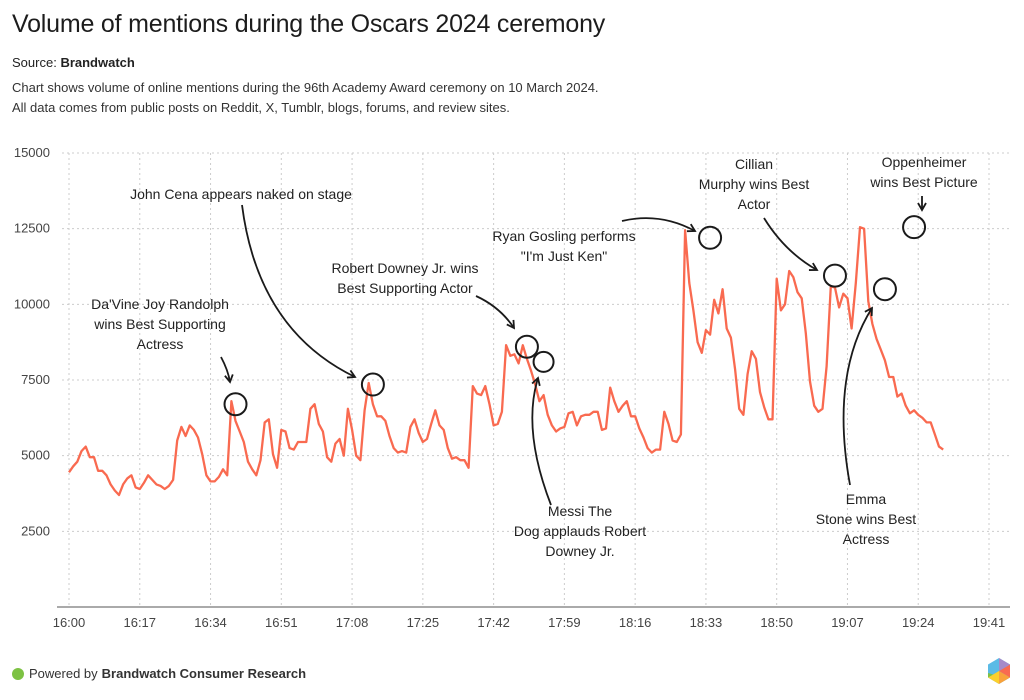  I want to click on annotation-label-line: Dog applauds Robert, so click(580, 531).